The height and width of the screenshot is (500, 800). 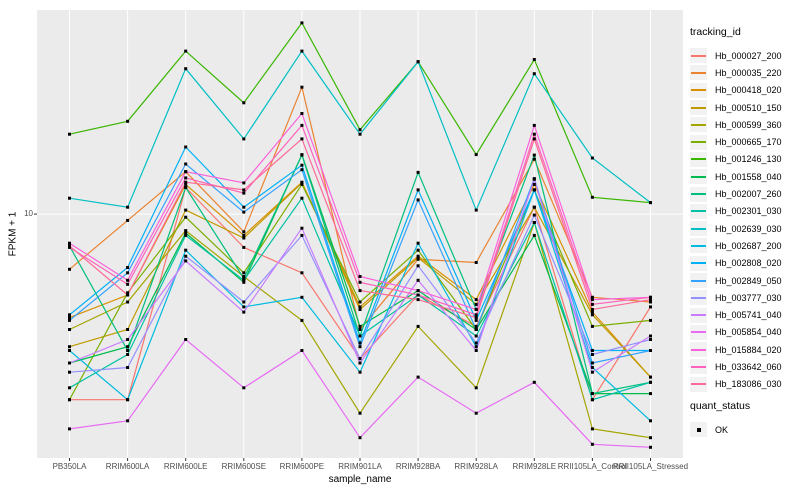 I want to click on x-tick-label: RRII105LA_Control, so click(x=592, y=466).